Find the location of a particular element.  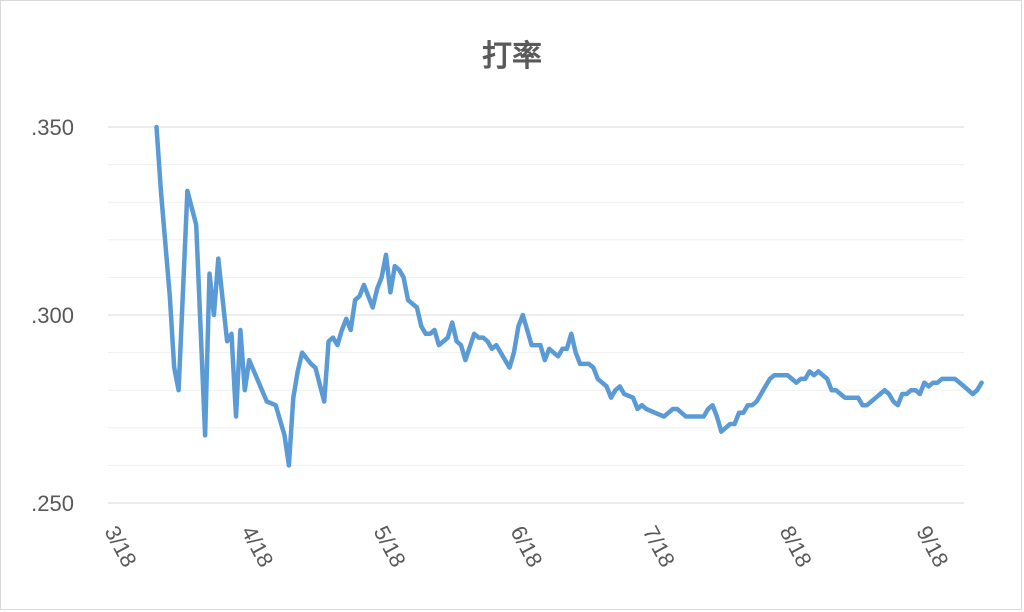

x-tick-label: 7/18 is located at coordinates (659, 547).